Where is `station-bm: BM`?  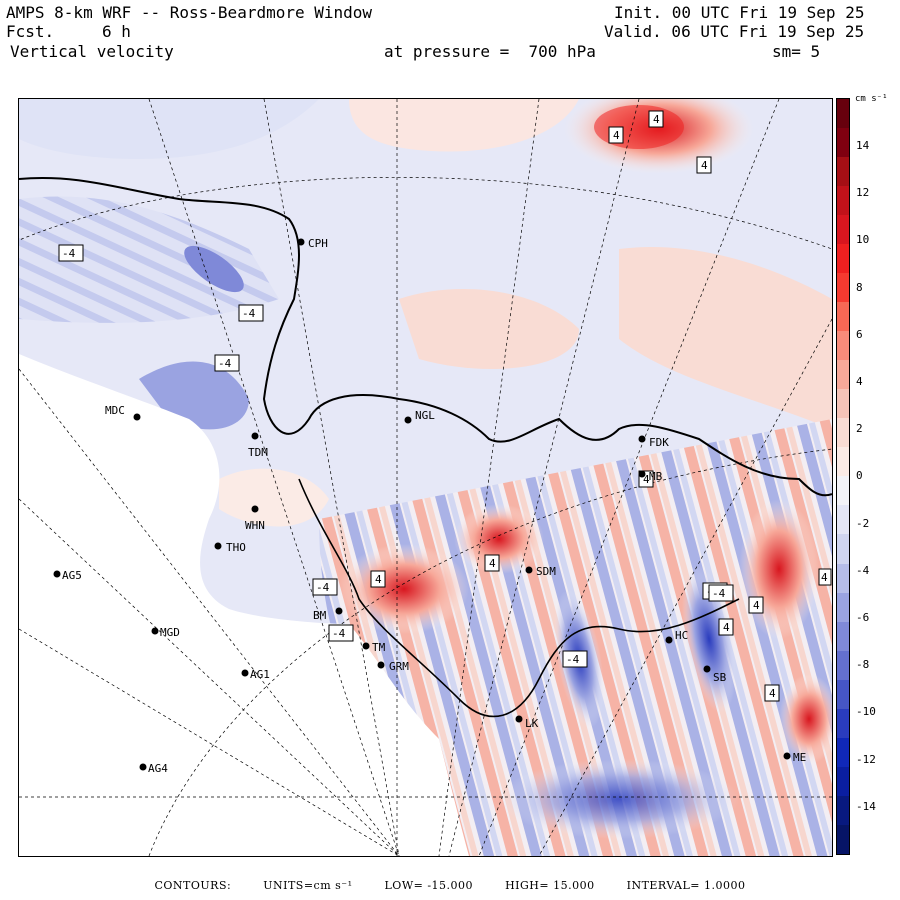 station-bm: BM is located at coordinates (328, 614).